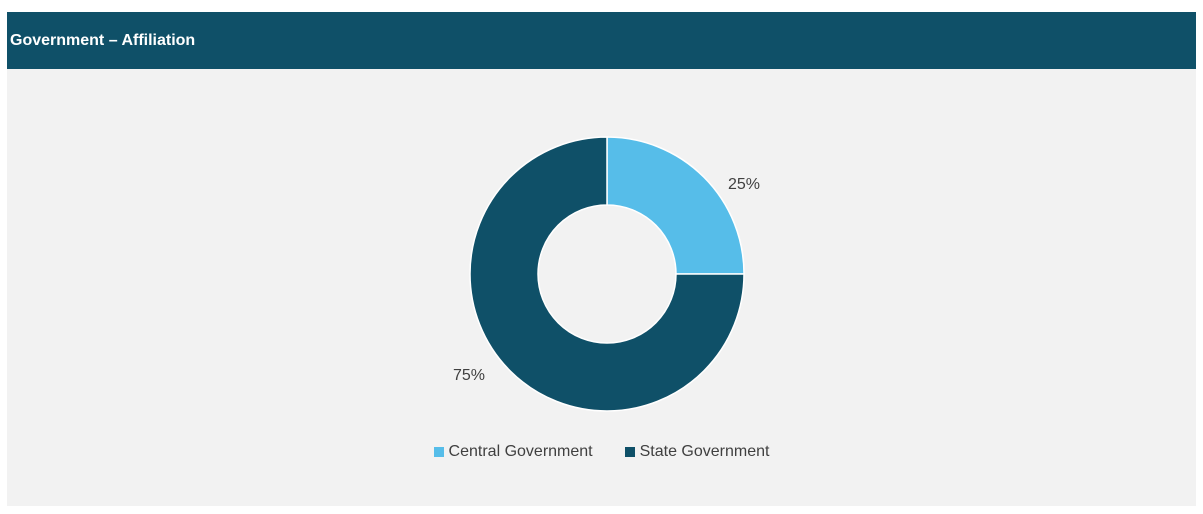 This screenshot has width=1203, height=514. I want to click on chart-legend: Central Government State Government, so click(601, 452).